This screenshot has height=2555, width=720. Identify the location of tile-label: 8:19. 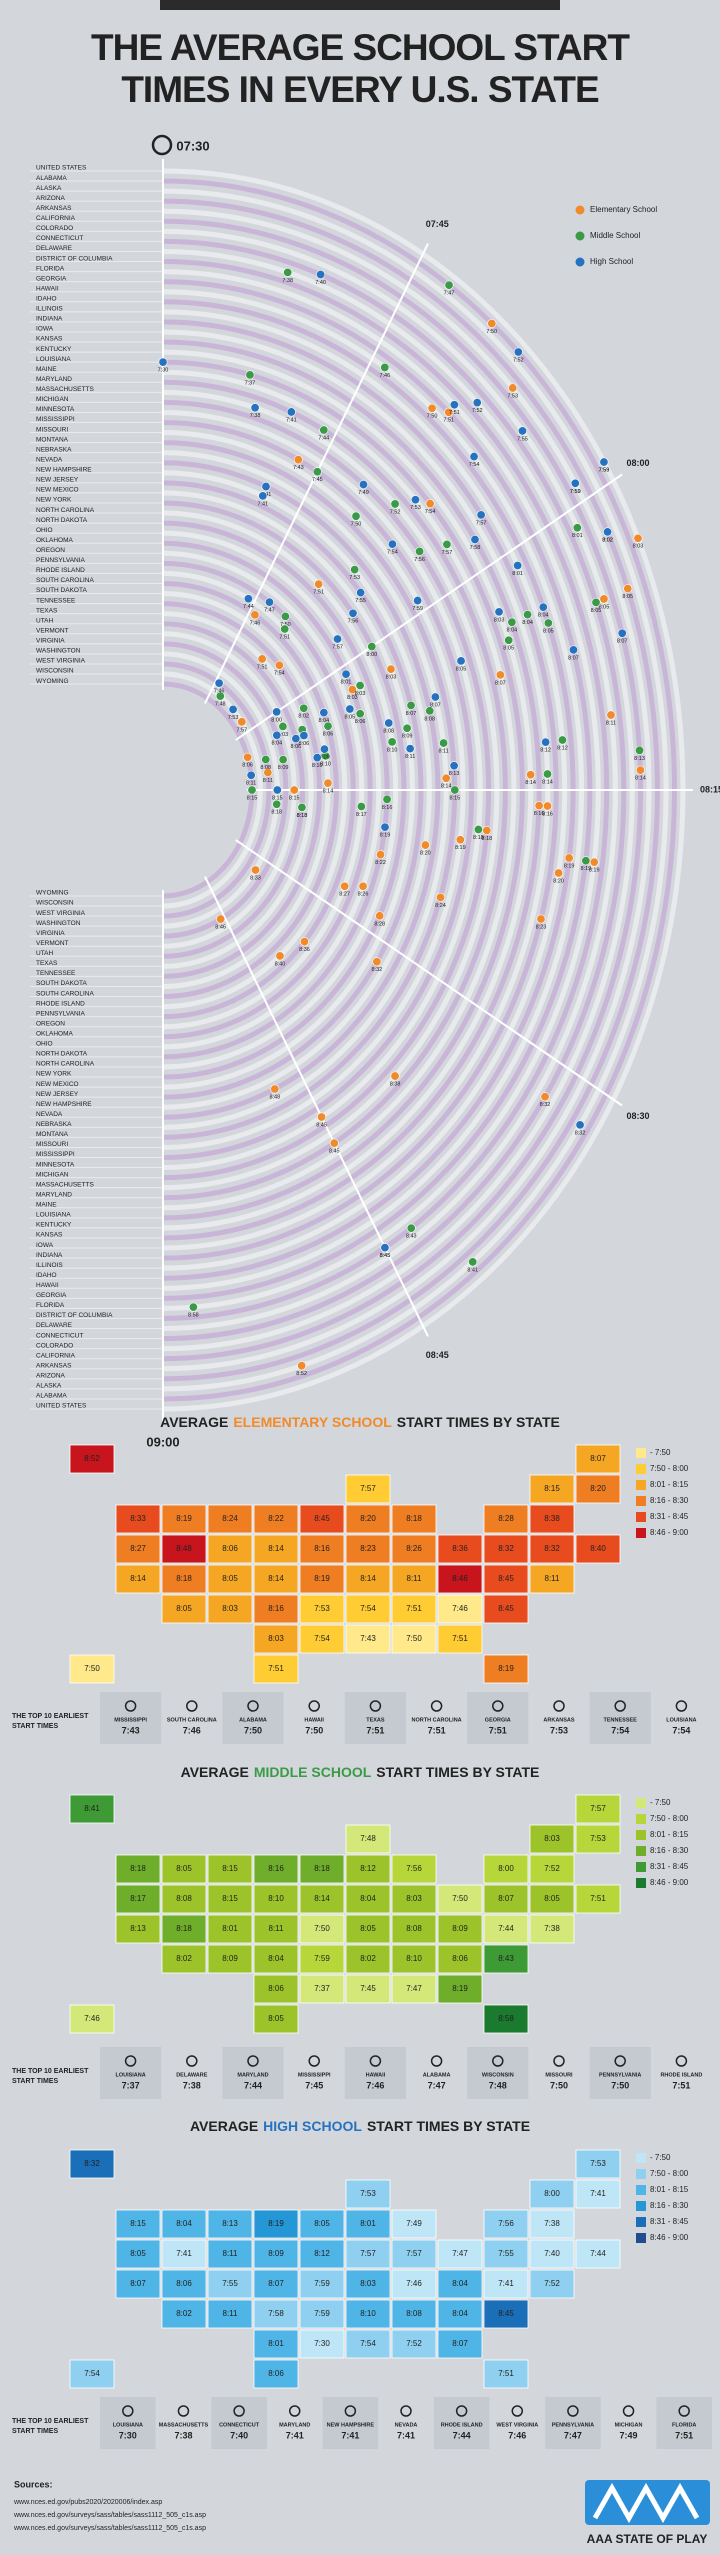
(322, 1578).